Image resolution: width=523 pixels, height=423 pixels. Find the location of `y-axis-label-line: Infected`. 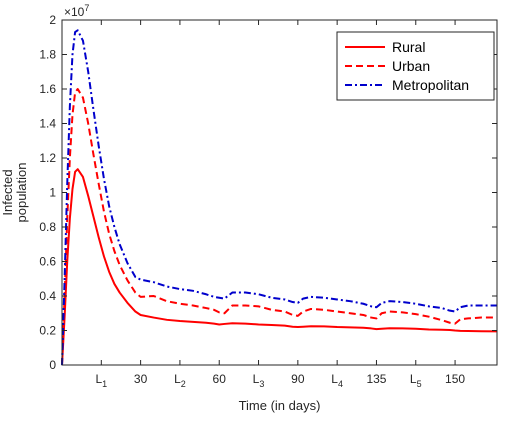

y-axis-label-line: Infected is located at coordinates (7, 192).